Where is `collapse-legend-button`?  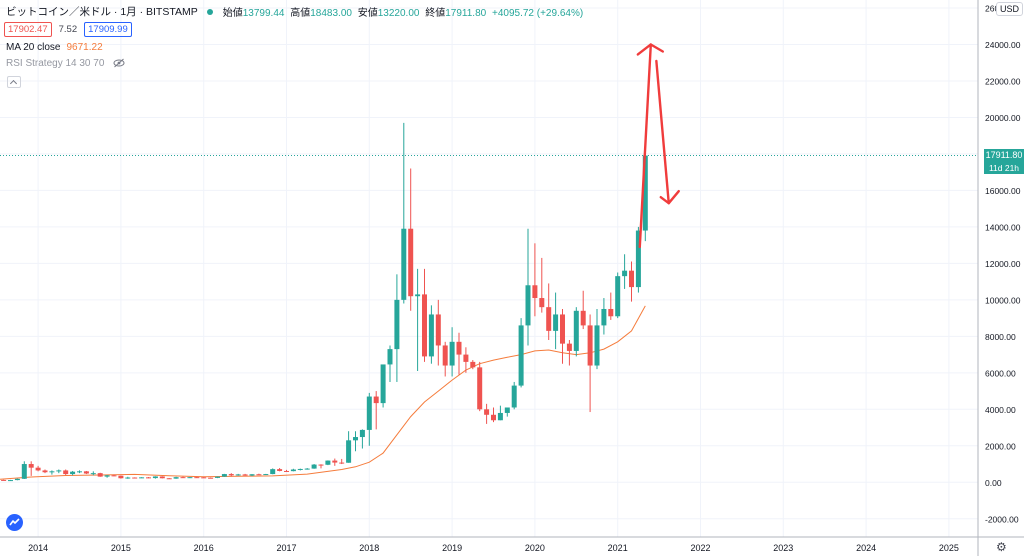
collapse-legend-button is located at coordinates (14, 82).